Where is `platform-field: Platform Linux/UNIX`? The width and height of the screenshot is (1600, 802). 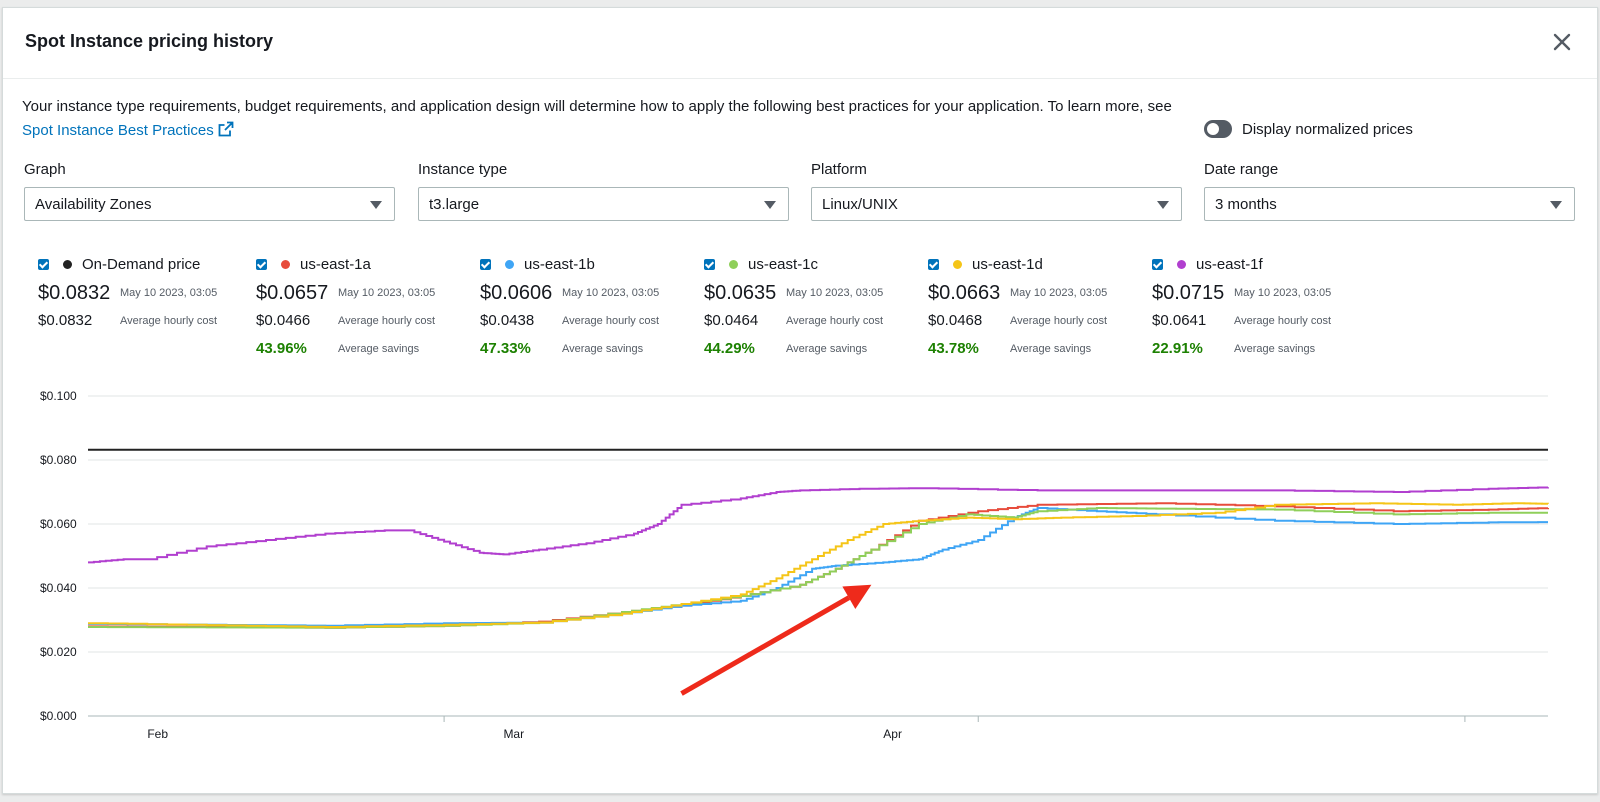
platform-field: Platform Linux/UNIX is located at coordinates (996, 191).